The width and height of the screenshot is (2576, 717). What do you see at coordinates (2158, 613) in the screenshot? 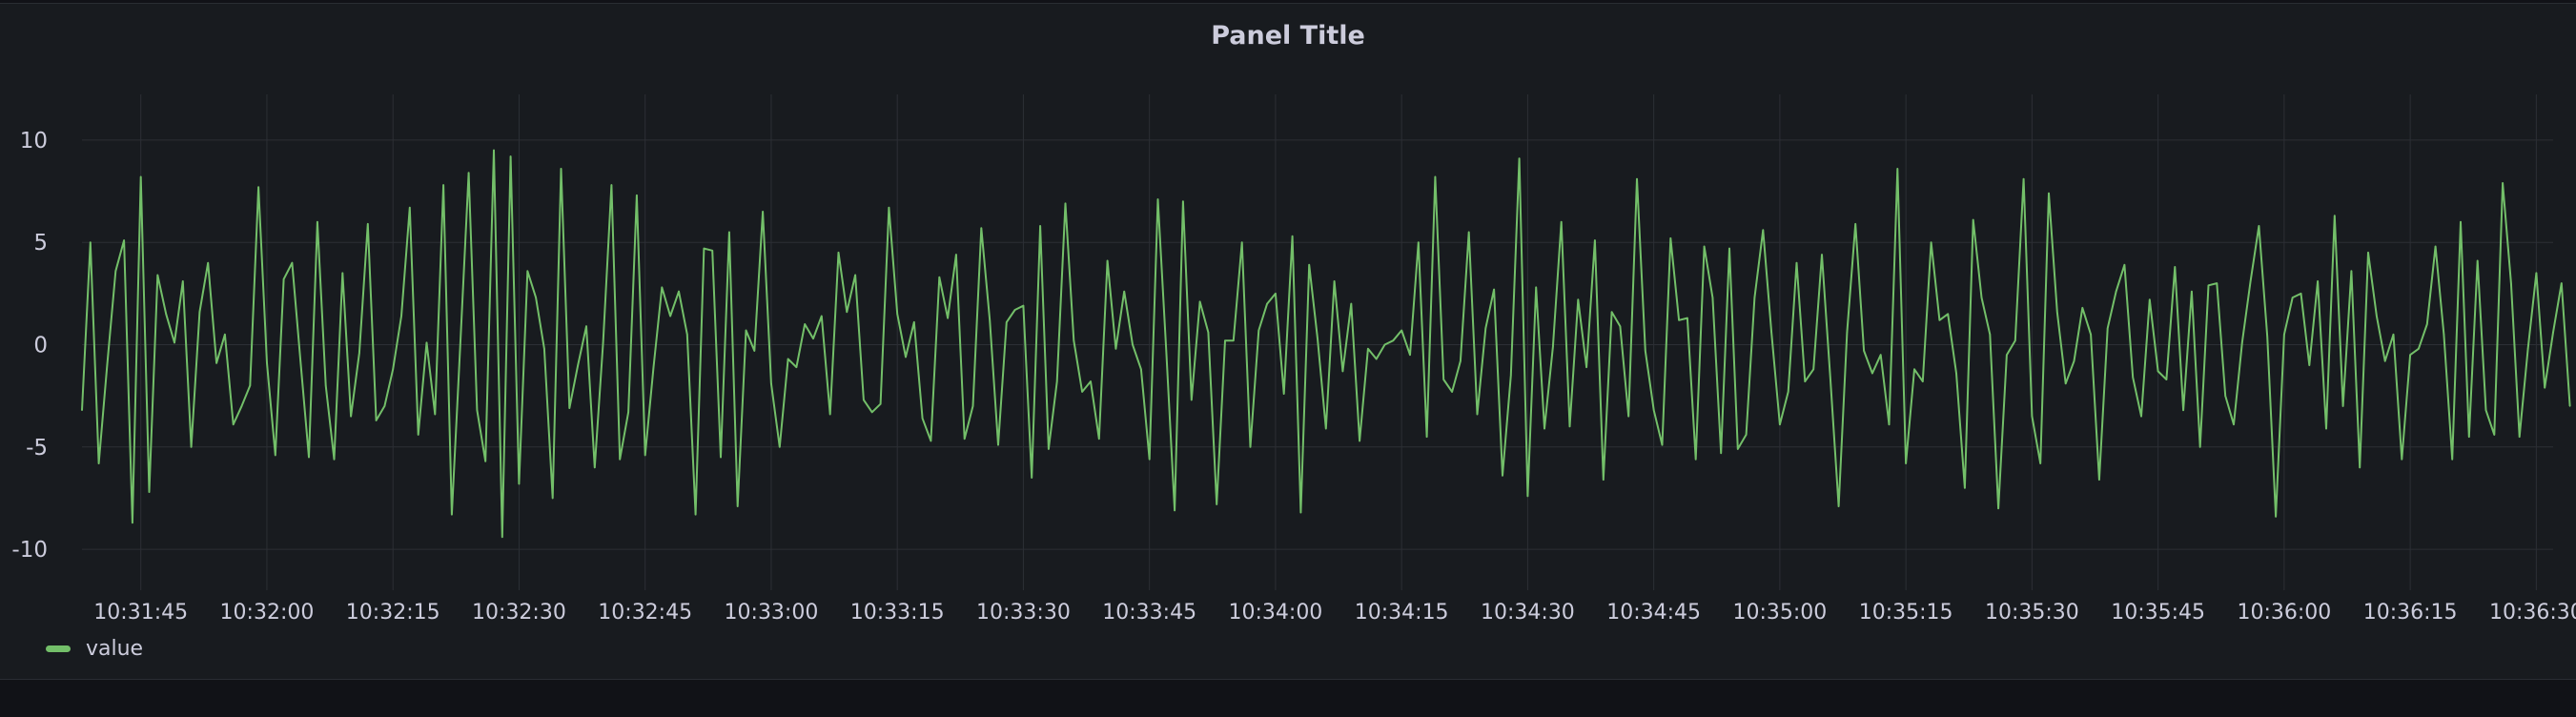
I see `x-tick-label: 10:35:45` at bounding box center [2158, 613].